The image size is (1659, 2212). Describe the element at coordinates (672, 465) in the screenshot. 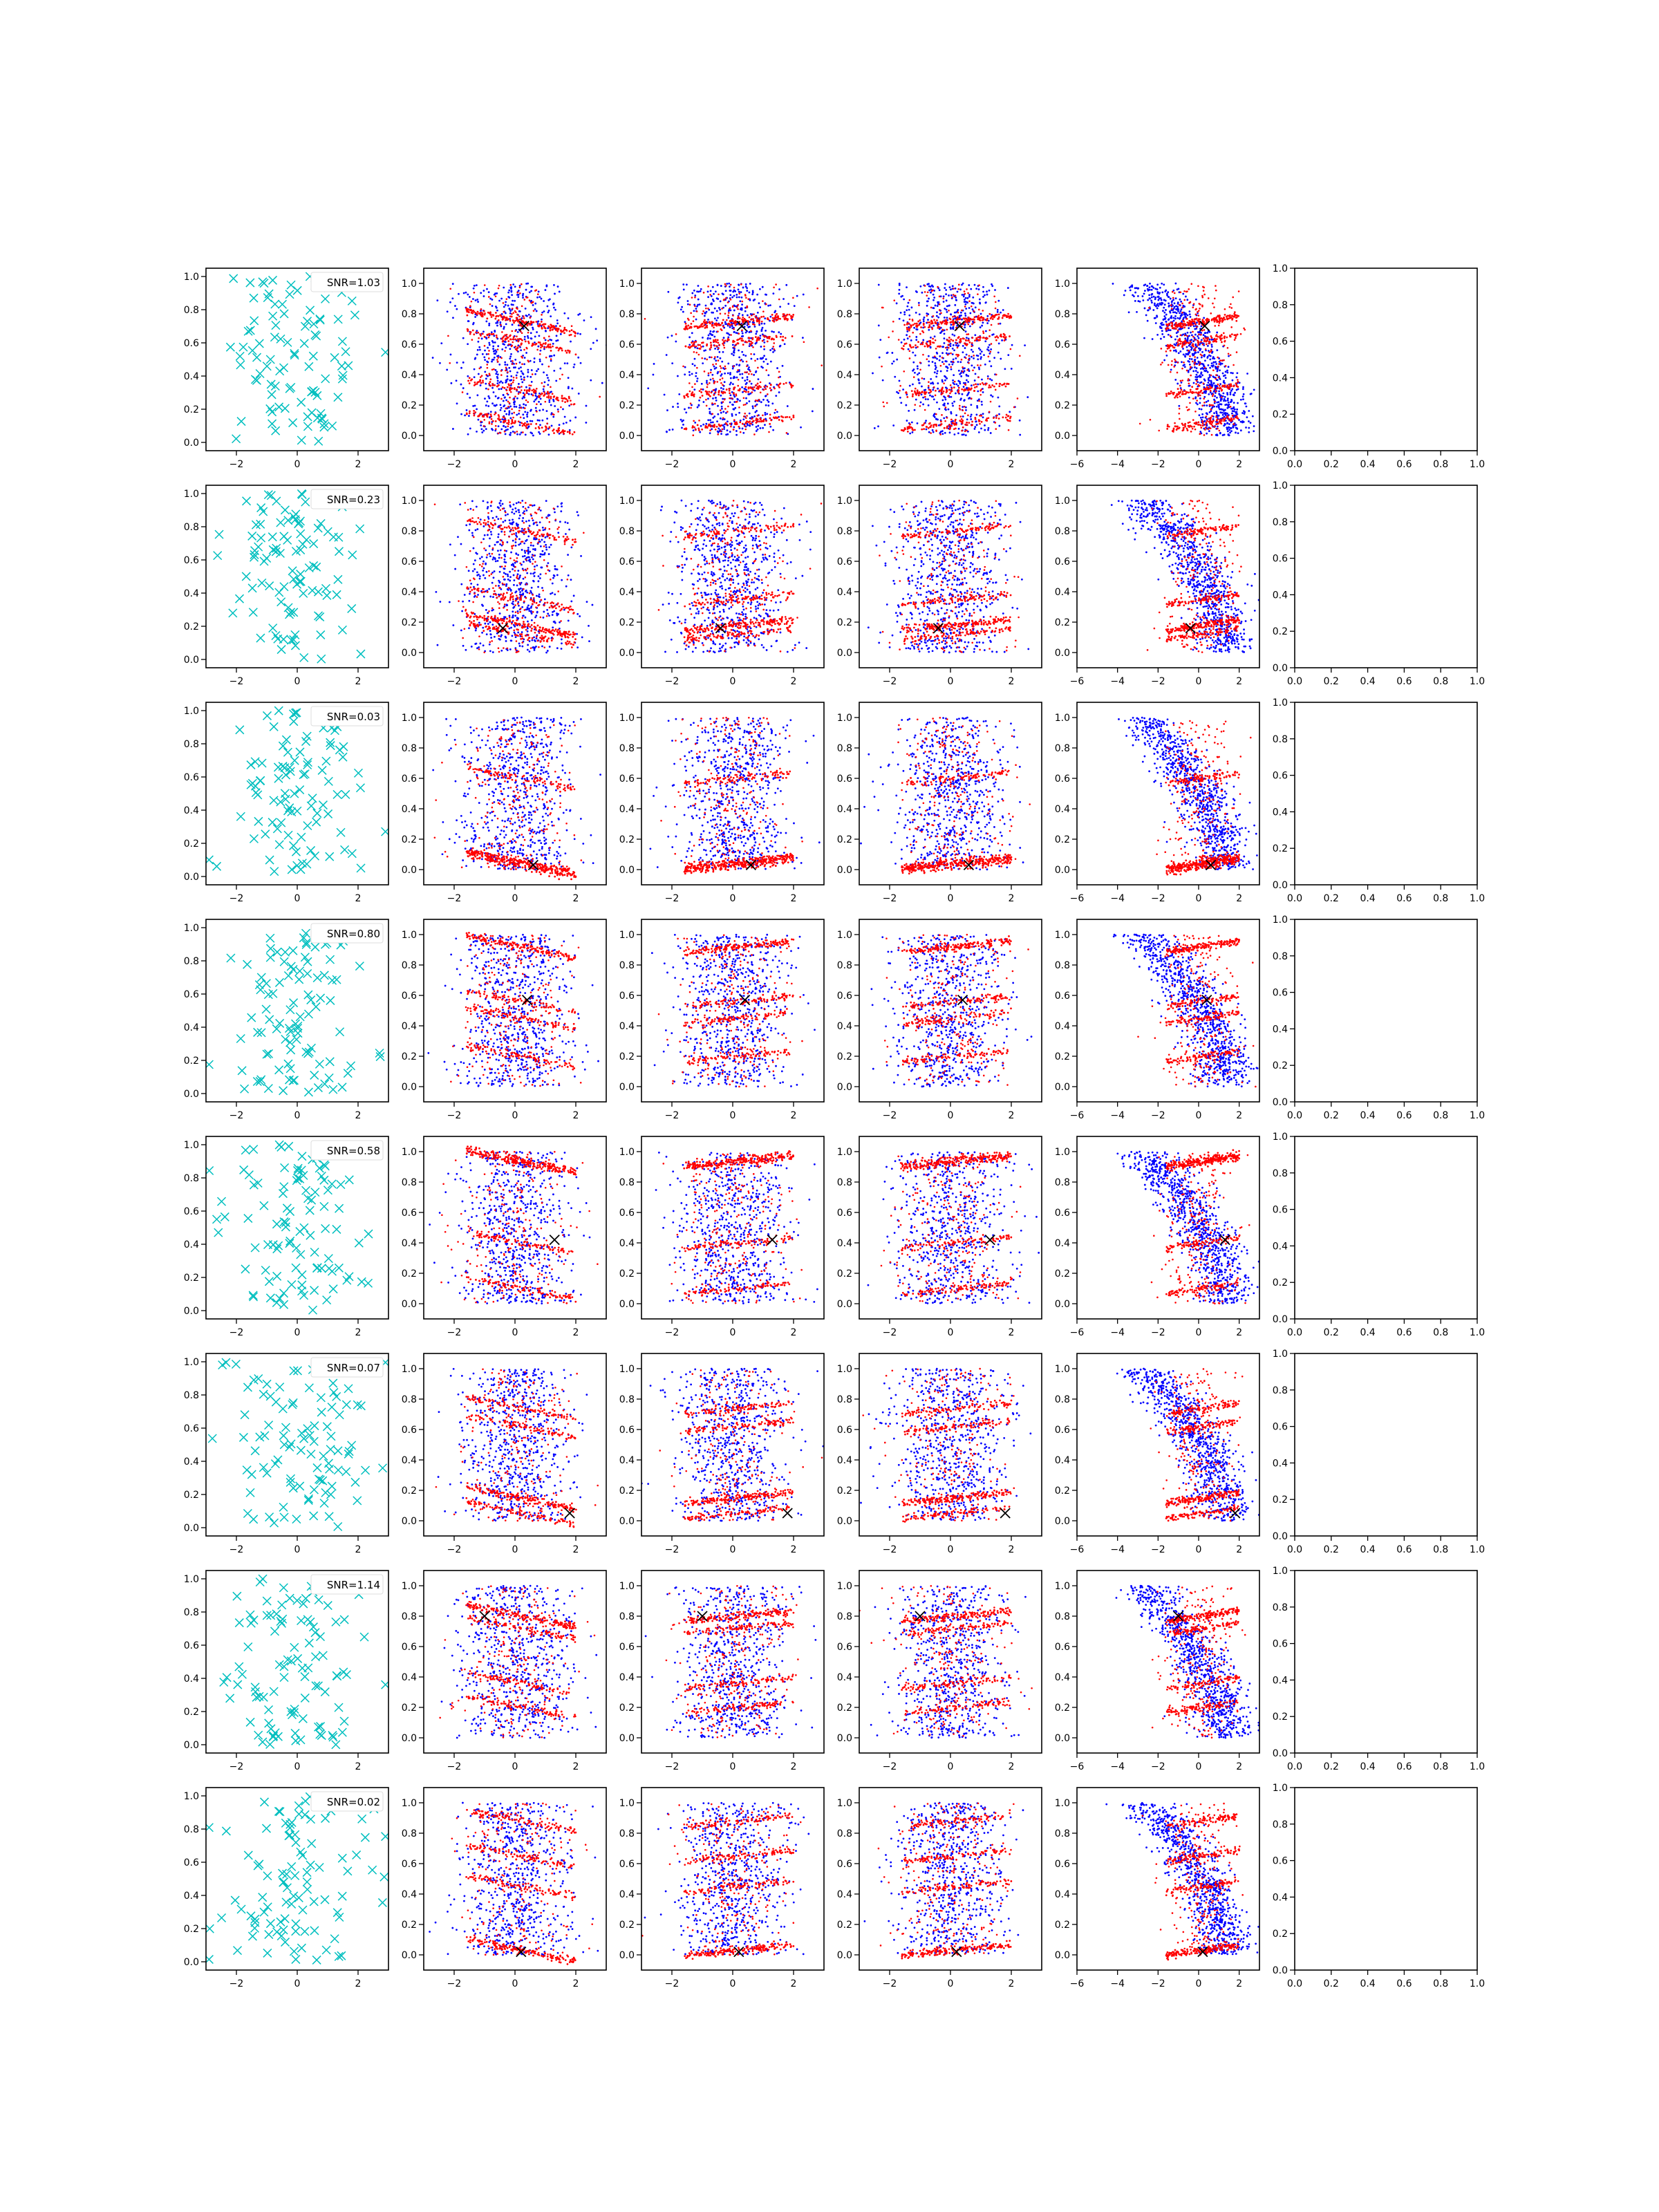

I see `x-tick-label: −2` at that location.